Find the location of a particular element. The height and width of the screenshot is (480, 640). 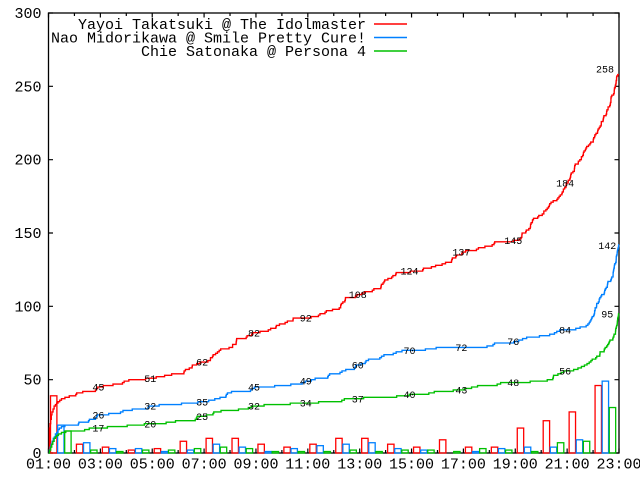

svg-text: 124 is located at coordinates (409, 273).